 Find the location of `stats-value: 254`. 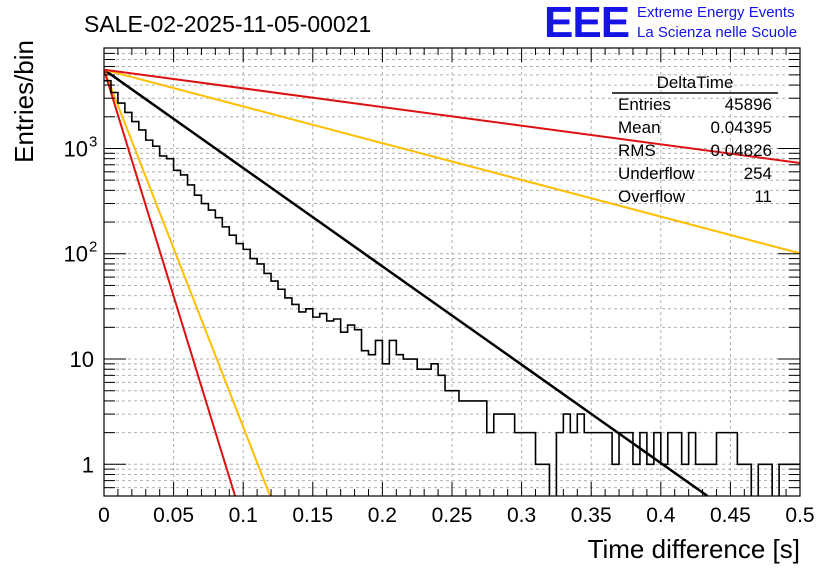

stats-value: 254 is located at coordinates (758, 173).